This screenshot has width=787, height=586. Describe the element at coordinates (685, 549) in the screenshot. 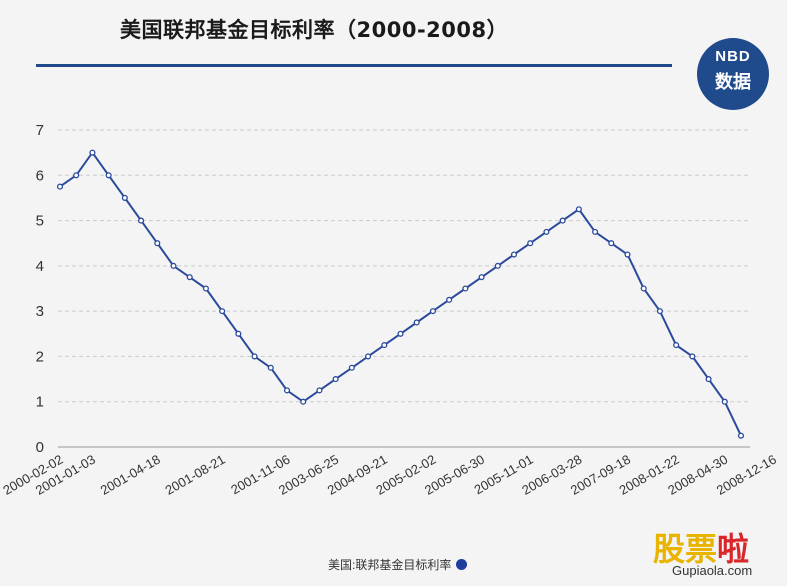

I see `watermark-brand-a: 股票` at that location.